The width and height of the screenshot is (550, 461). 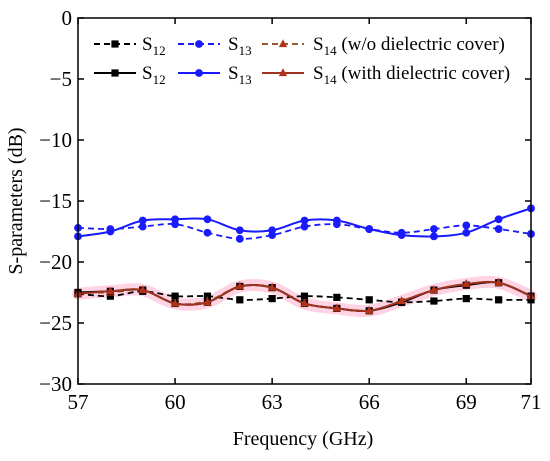 What do you see at coordinates (16, 200) in the screenshot?
I see `y-axis-label: S-parameters (dB)` at bounding box center [16, 200].